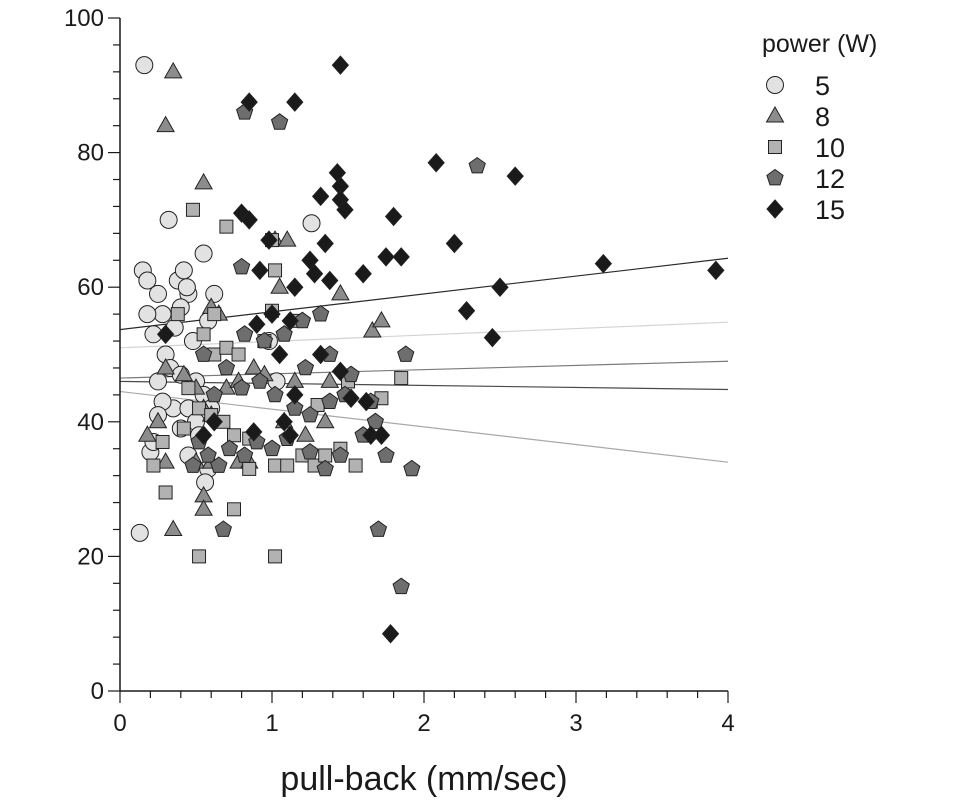  Describe the element at coordinates (575, 723) in the screenshot. I see `x-tick-label: 3` at that location.